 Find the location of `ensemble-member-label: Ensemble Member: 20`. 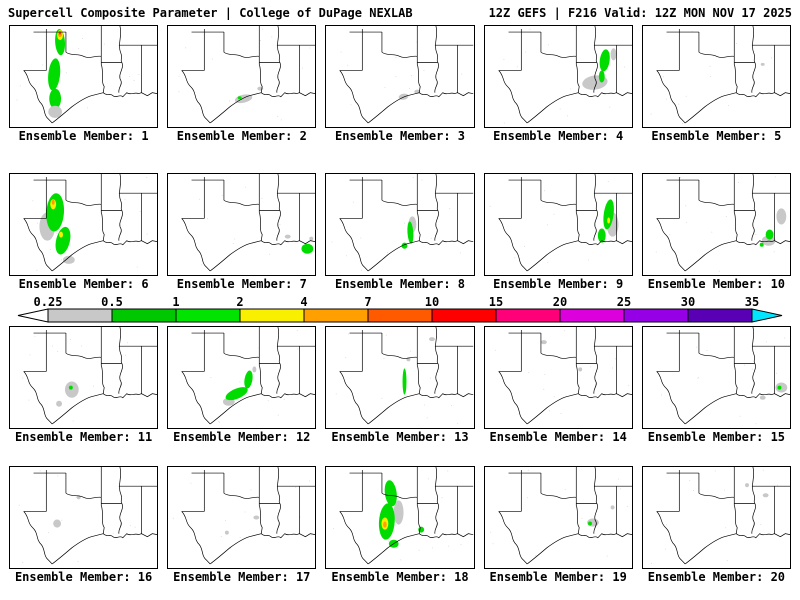

ensemble-member-label: Ensemble Member: 20 is located at coordinates (716, 577).